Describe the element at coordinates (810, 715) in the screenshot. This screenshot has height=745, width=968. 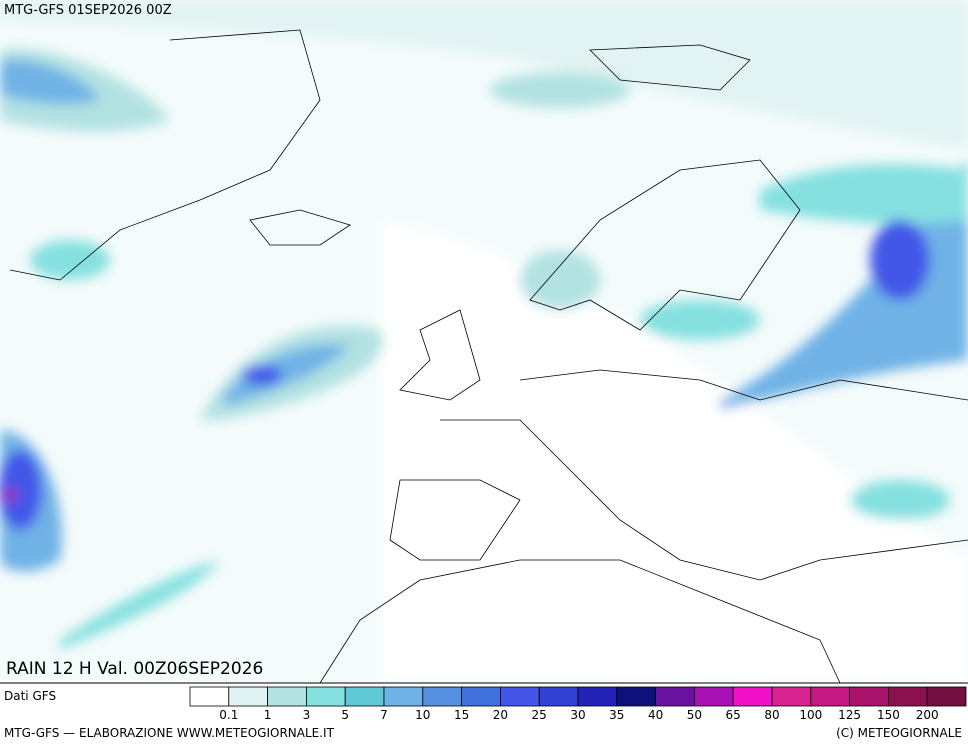
I see `legend-label: 100` at that location.